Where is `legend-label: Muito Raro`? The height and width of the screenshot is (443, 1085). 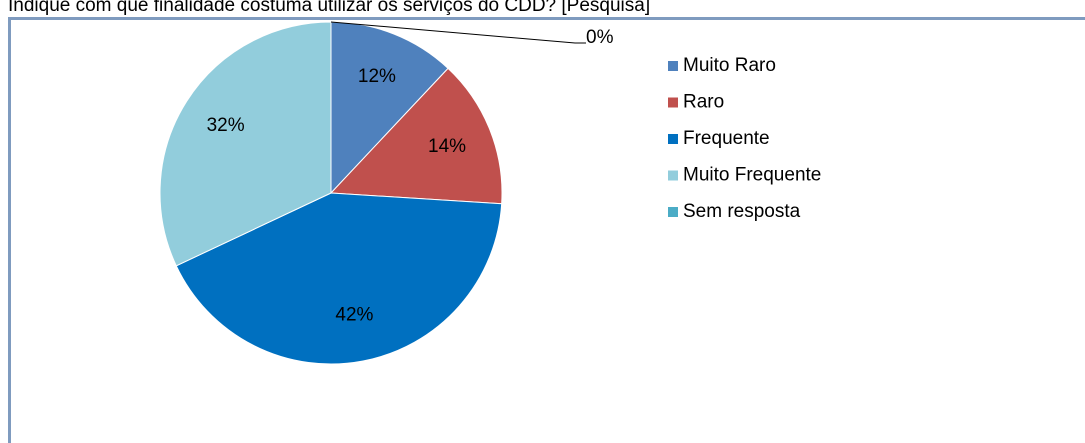
legend-label: Muito Raro is located at coordinates (729, 65).